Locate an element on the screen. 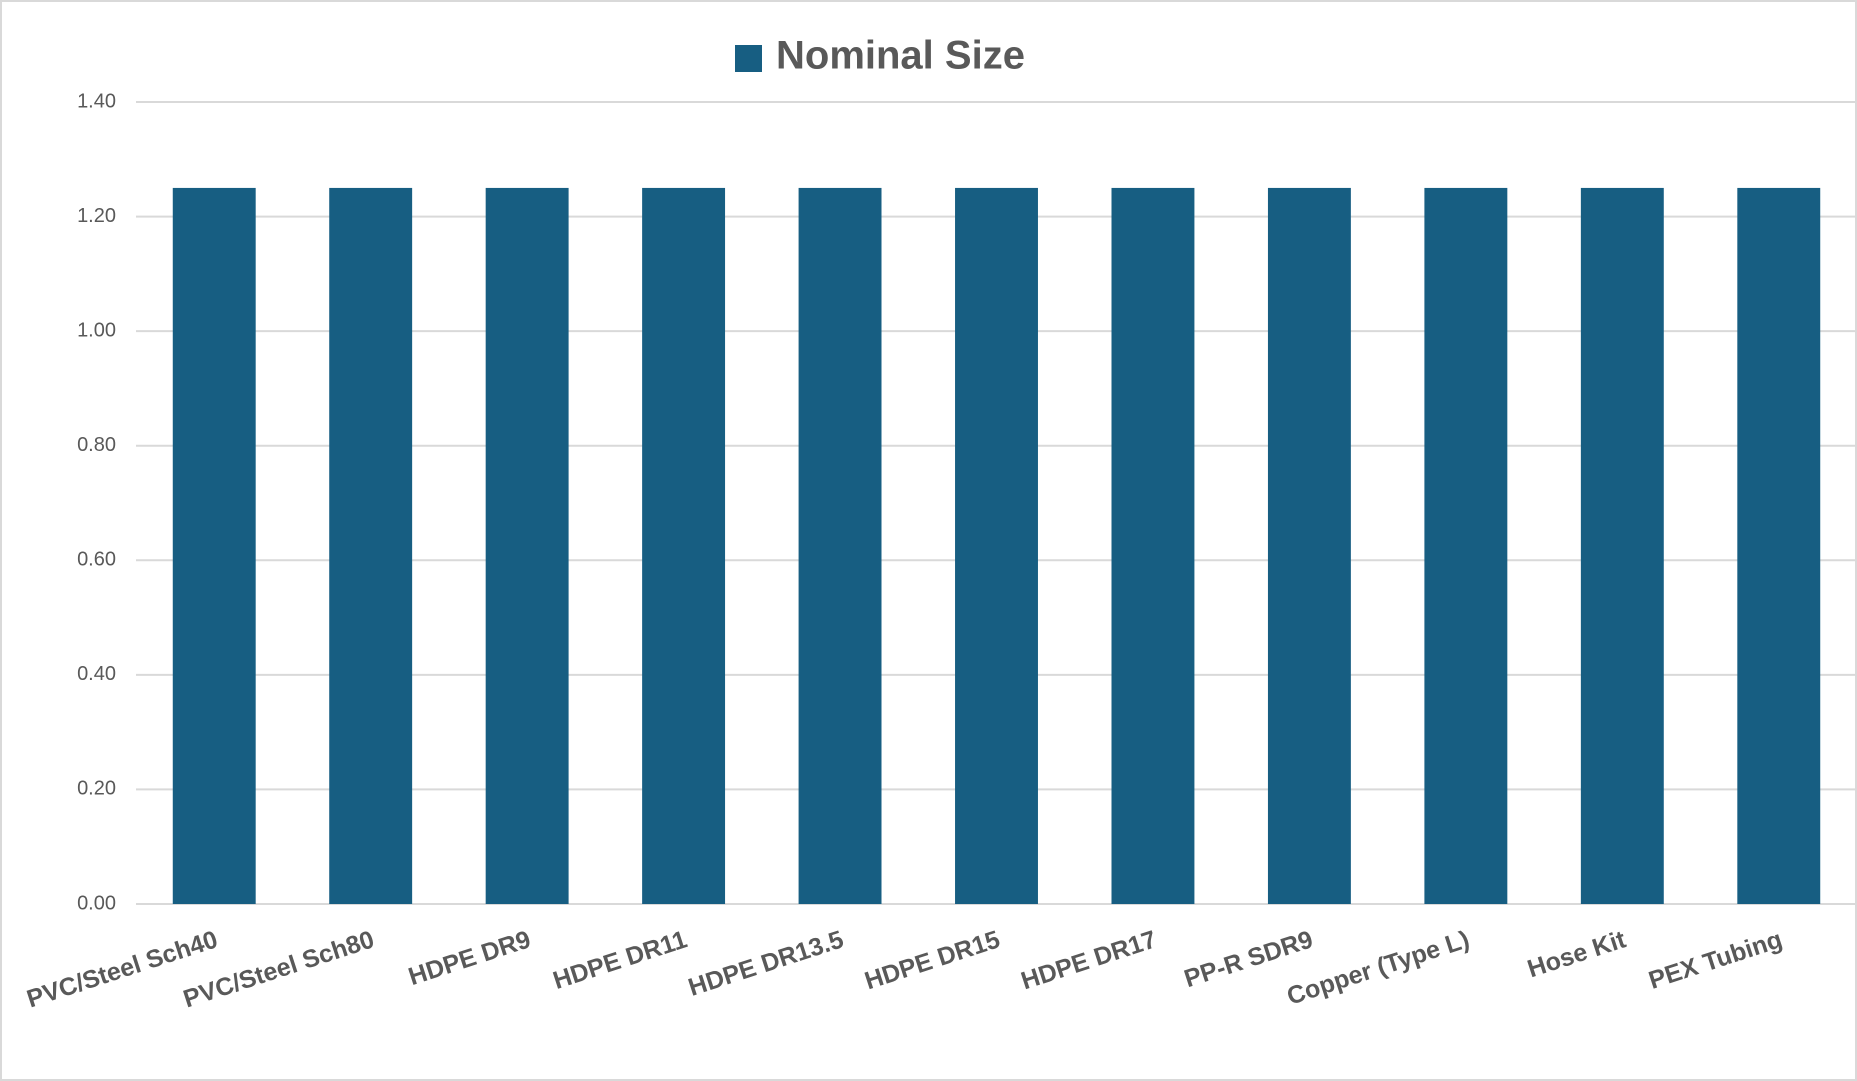 This screenshot has width=1857, height=1081. y-tick-label: 0.80 is located at coordinates (96, 445).